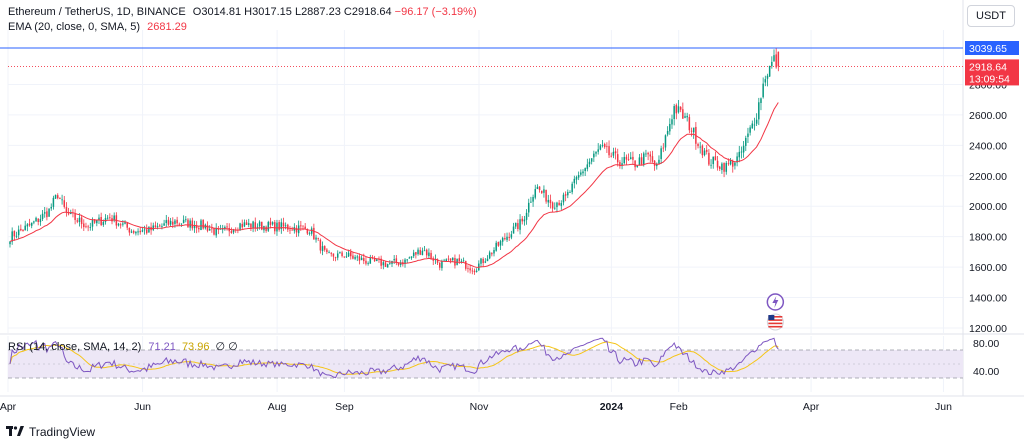 This screenshot has width=1024, height=445. Describe the element at coordinates (97, 27) in the screenshot. I see `ema-legend: EMA (20, close, 0, SMA, 5) 2681.29` at that location.